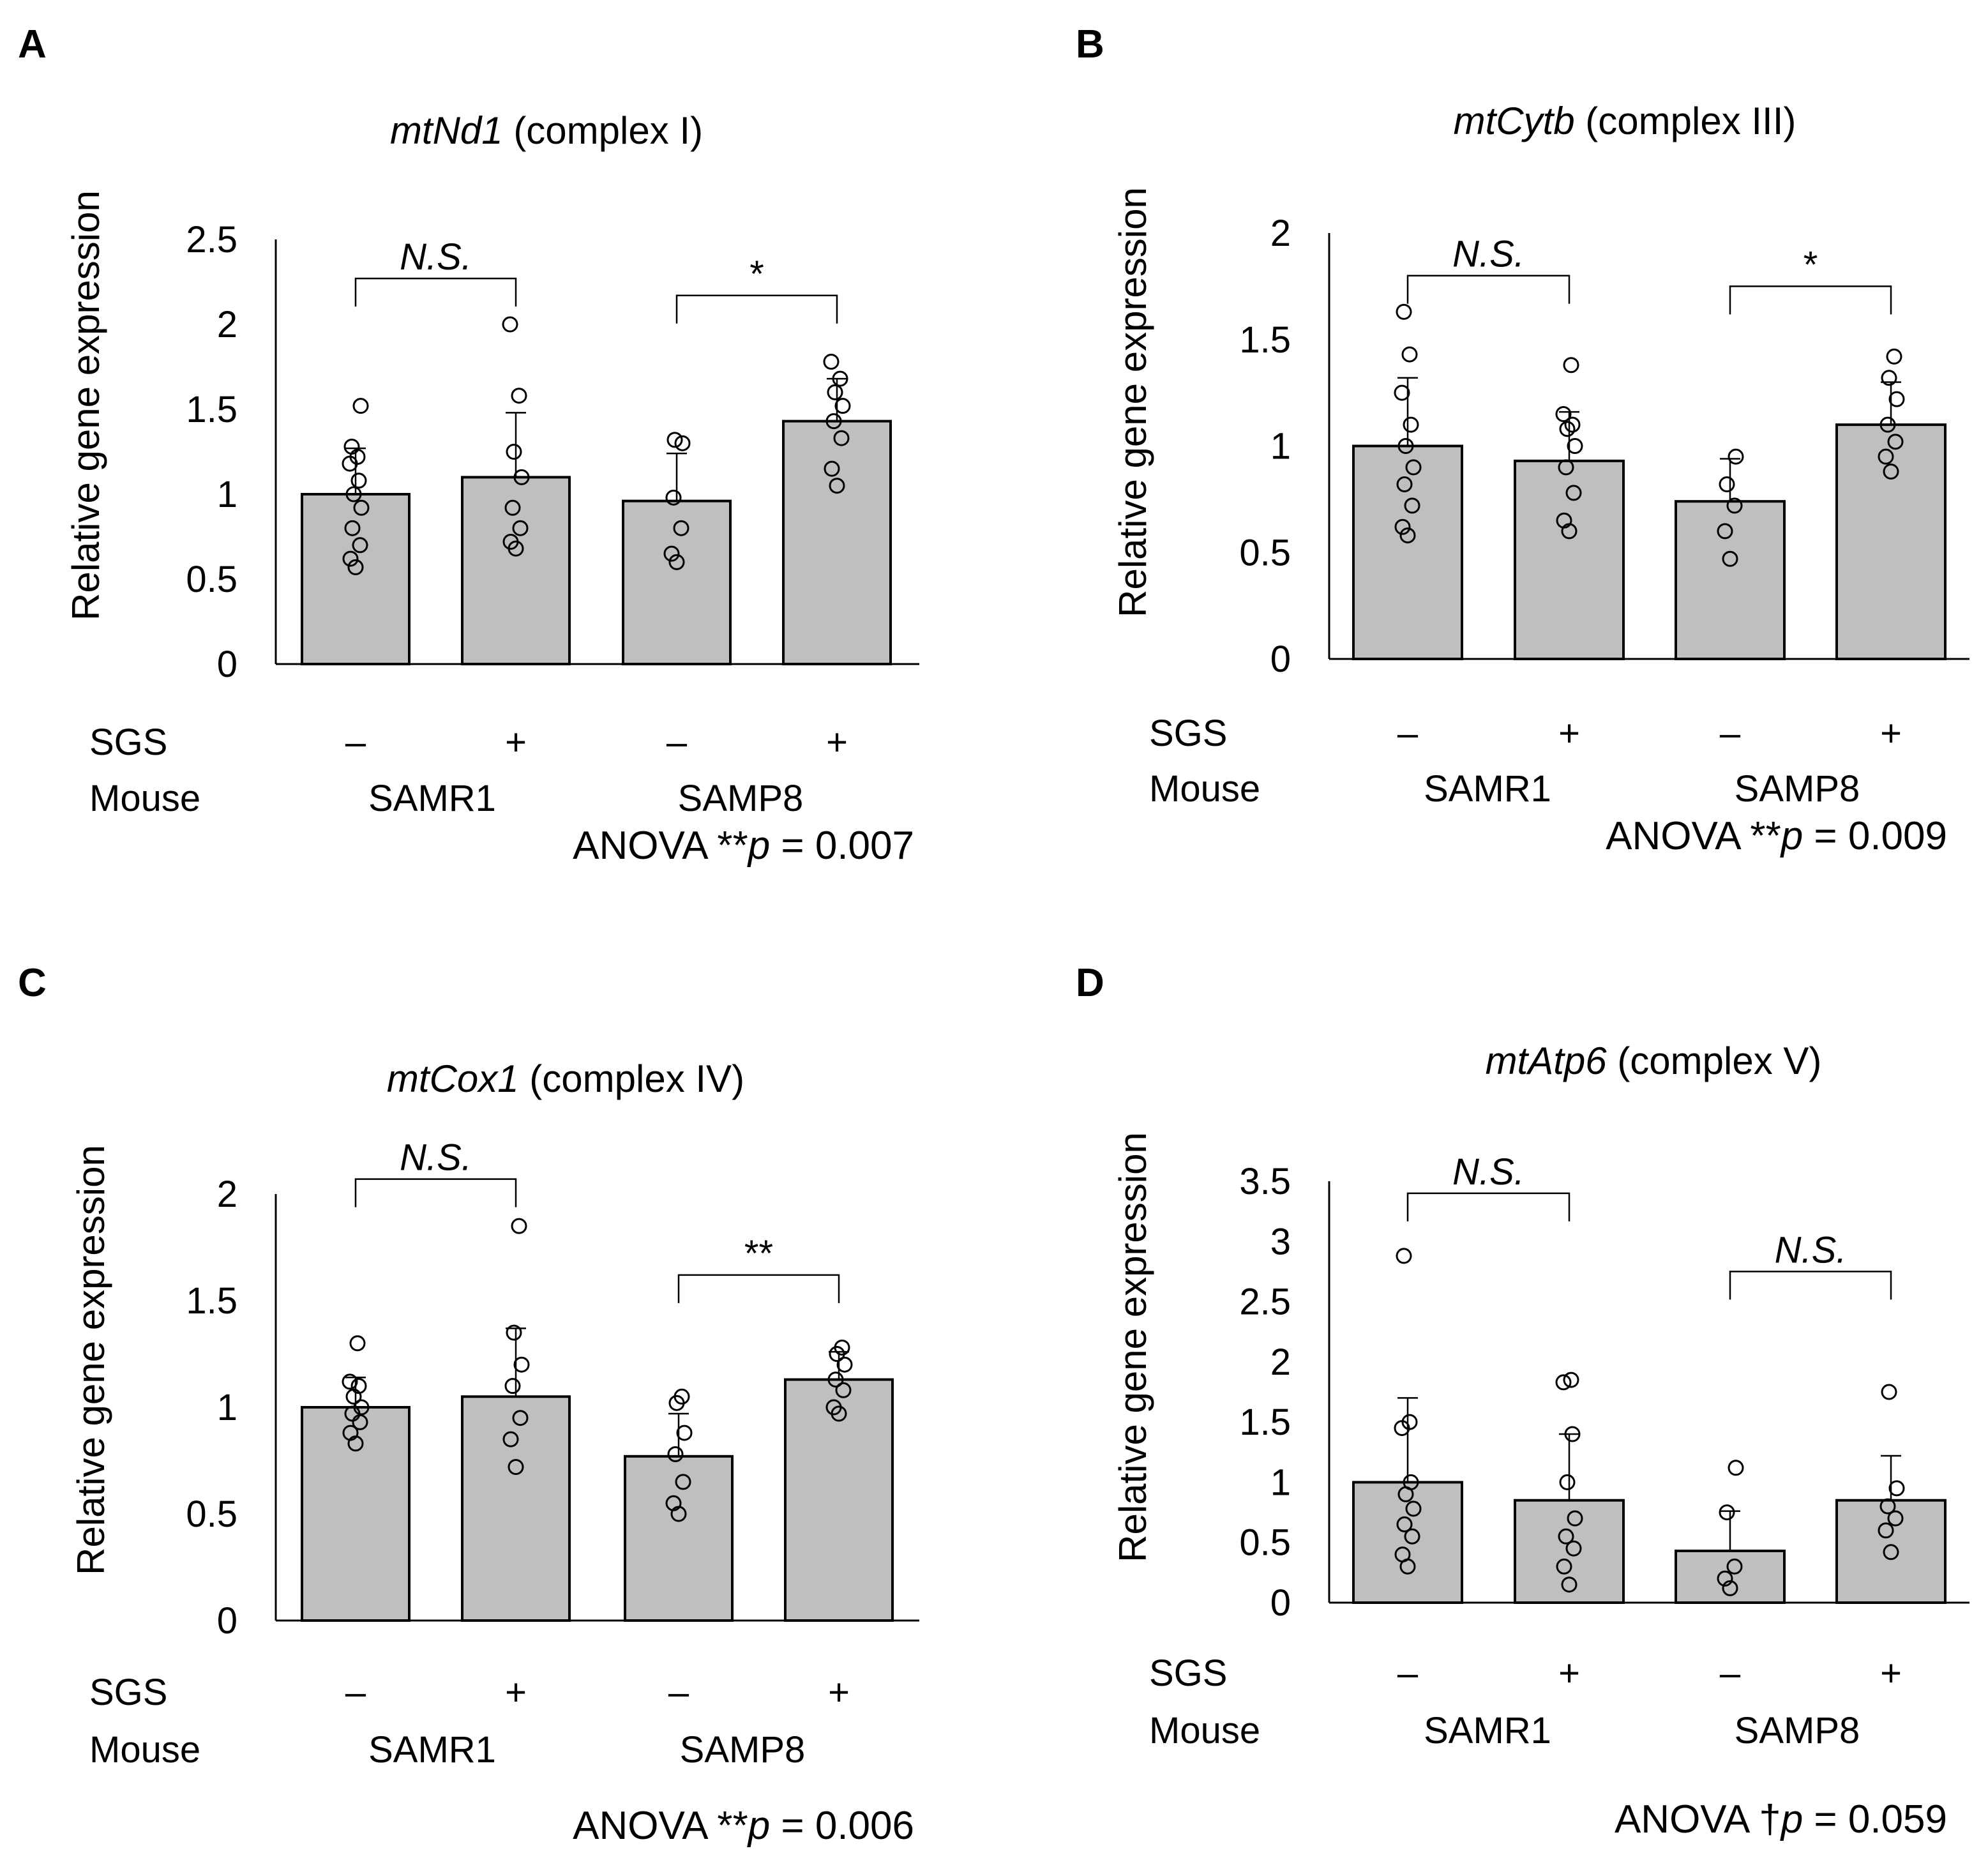 The height and width of the screenshot is (1867, 1988). I want to click on y-tick-label: 3.5, so click(1265, 1181).